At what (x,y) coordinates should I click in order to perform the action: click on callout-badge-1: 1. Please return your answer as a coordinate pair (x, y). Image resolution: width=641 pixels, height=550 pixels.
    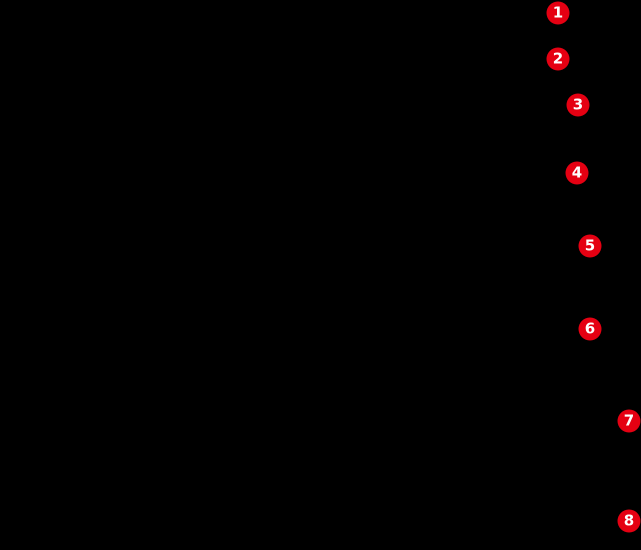
    Looking at the image, I should click on (558, 13).